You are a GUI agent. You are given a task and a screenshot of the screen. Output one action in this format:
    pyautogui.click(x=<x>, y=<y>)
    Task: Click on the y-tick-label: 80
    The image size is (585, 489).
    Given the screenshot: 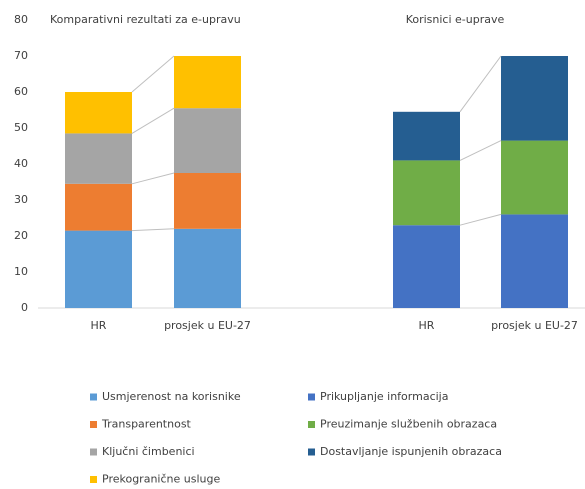 What is the action you would take?
    pyautogui.click(x=21, y=19)
    